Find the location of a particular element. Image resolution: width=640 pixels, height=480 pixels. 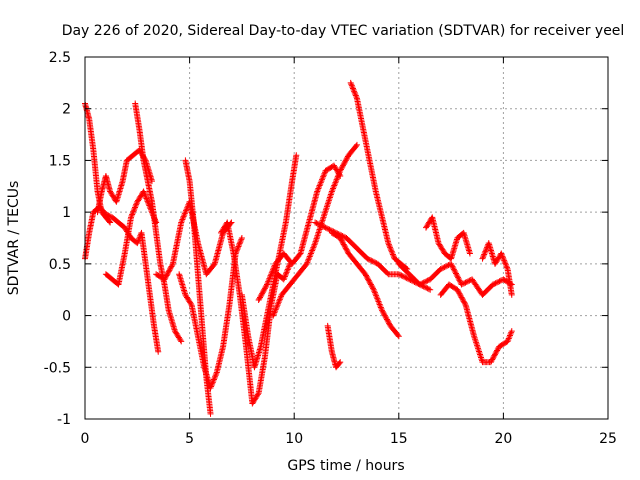

y-tick-label: 0 is located at coordinates (66, 317).